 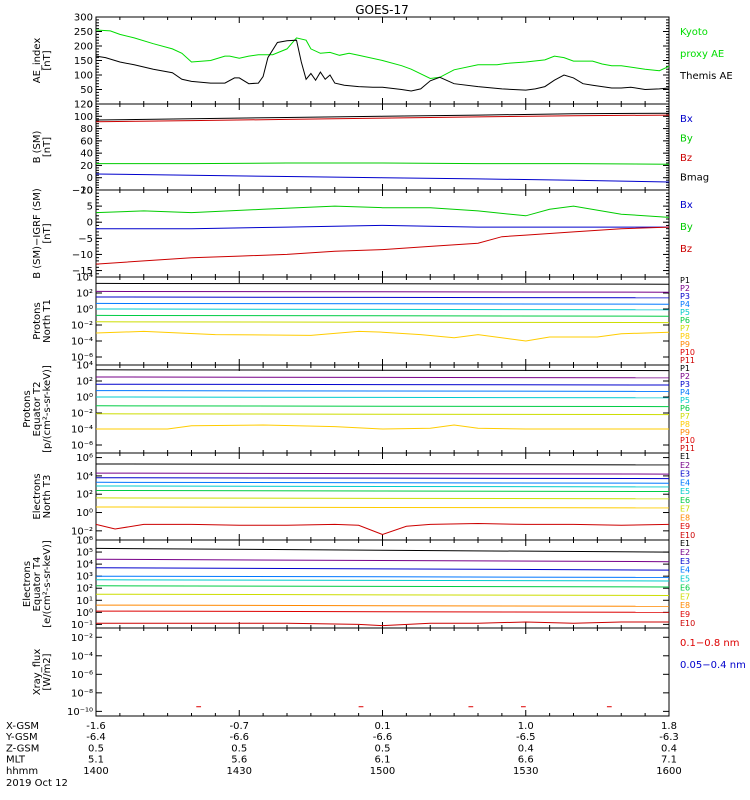 What do you see at coordinates (84, 553) in the screenshot?
I see `y-tick-label: 10⁵` at bounding box center [84, 553].